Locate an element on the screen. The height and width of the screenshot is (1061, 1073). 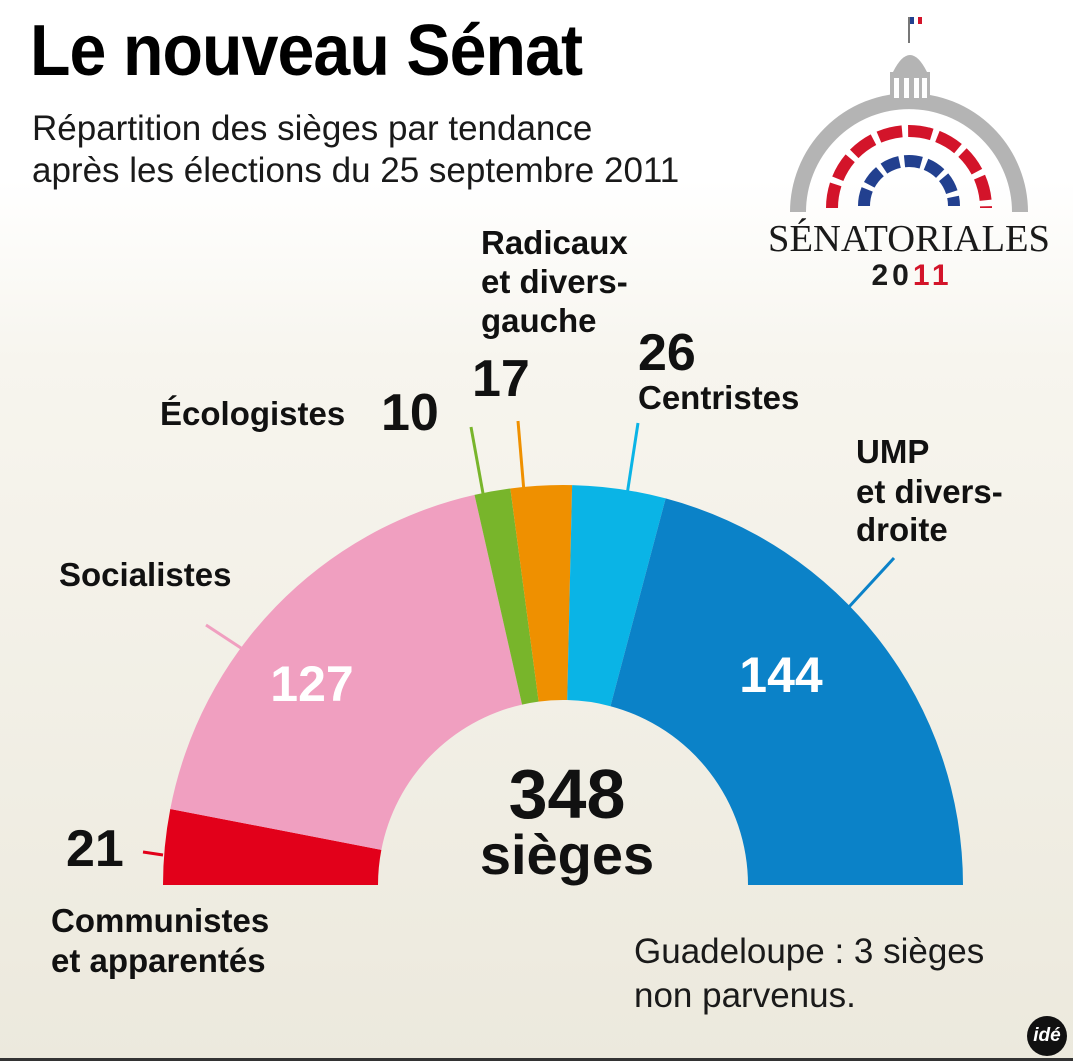
footnote-line-1: Guadeloupe : 3 sièges is located at coordinates (809, 951).